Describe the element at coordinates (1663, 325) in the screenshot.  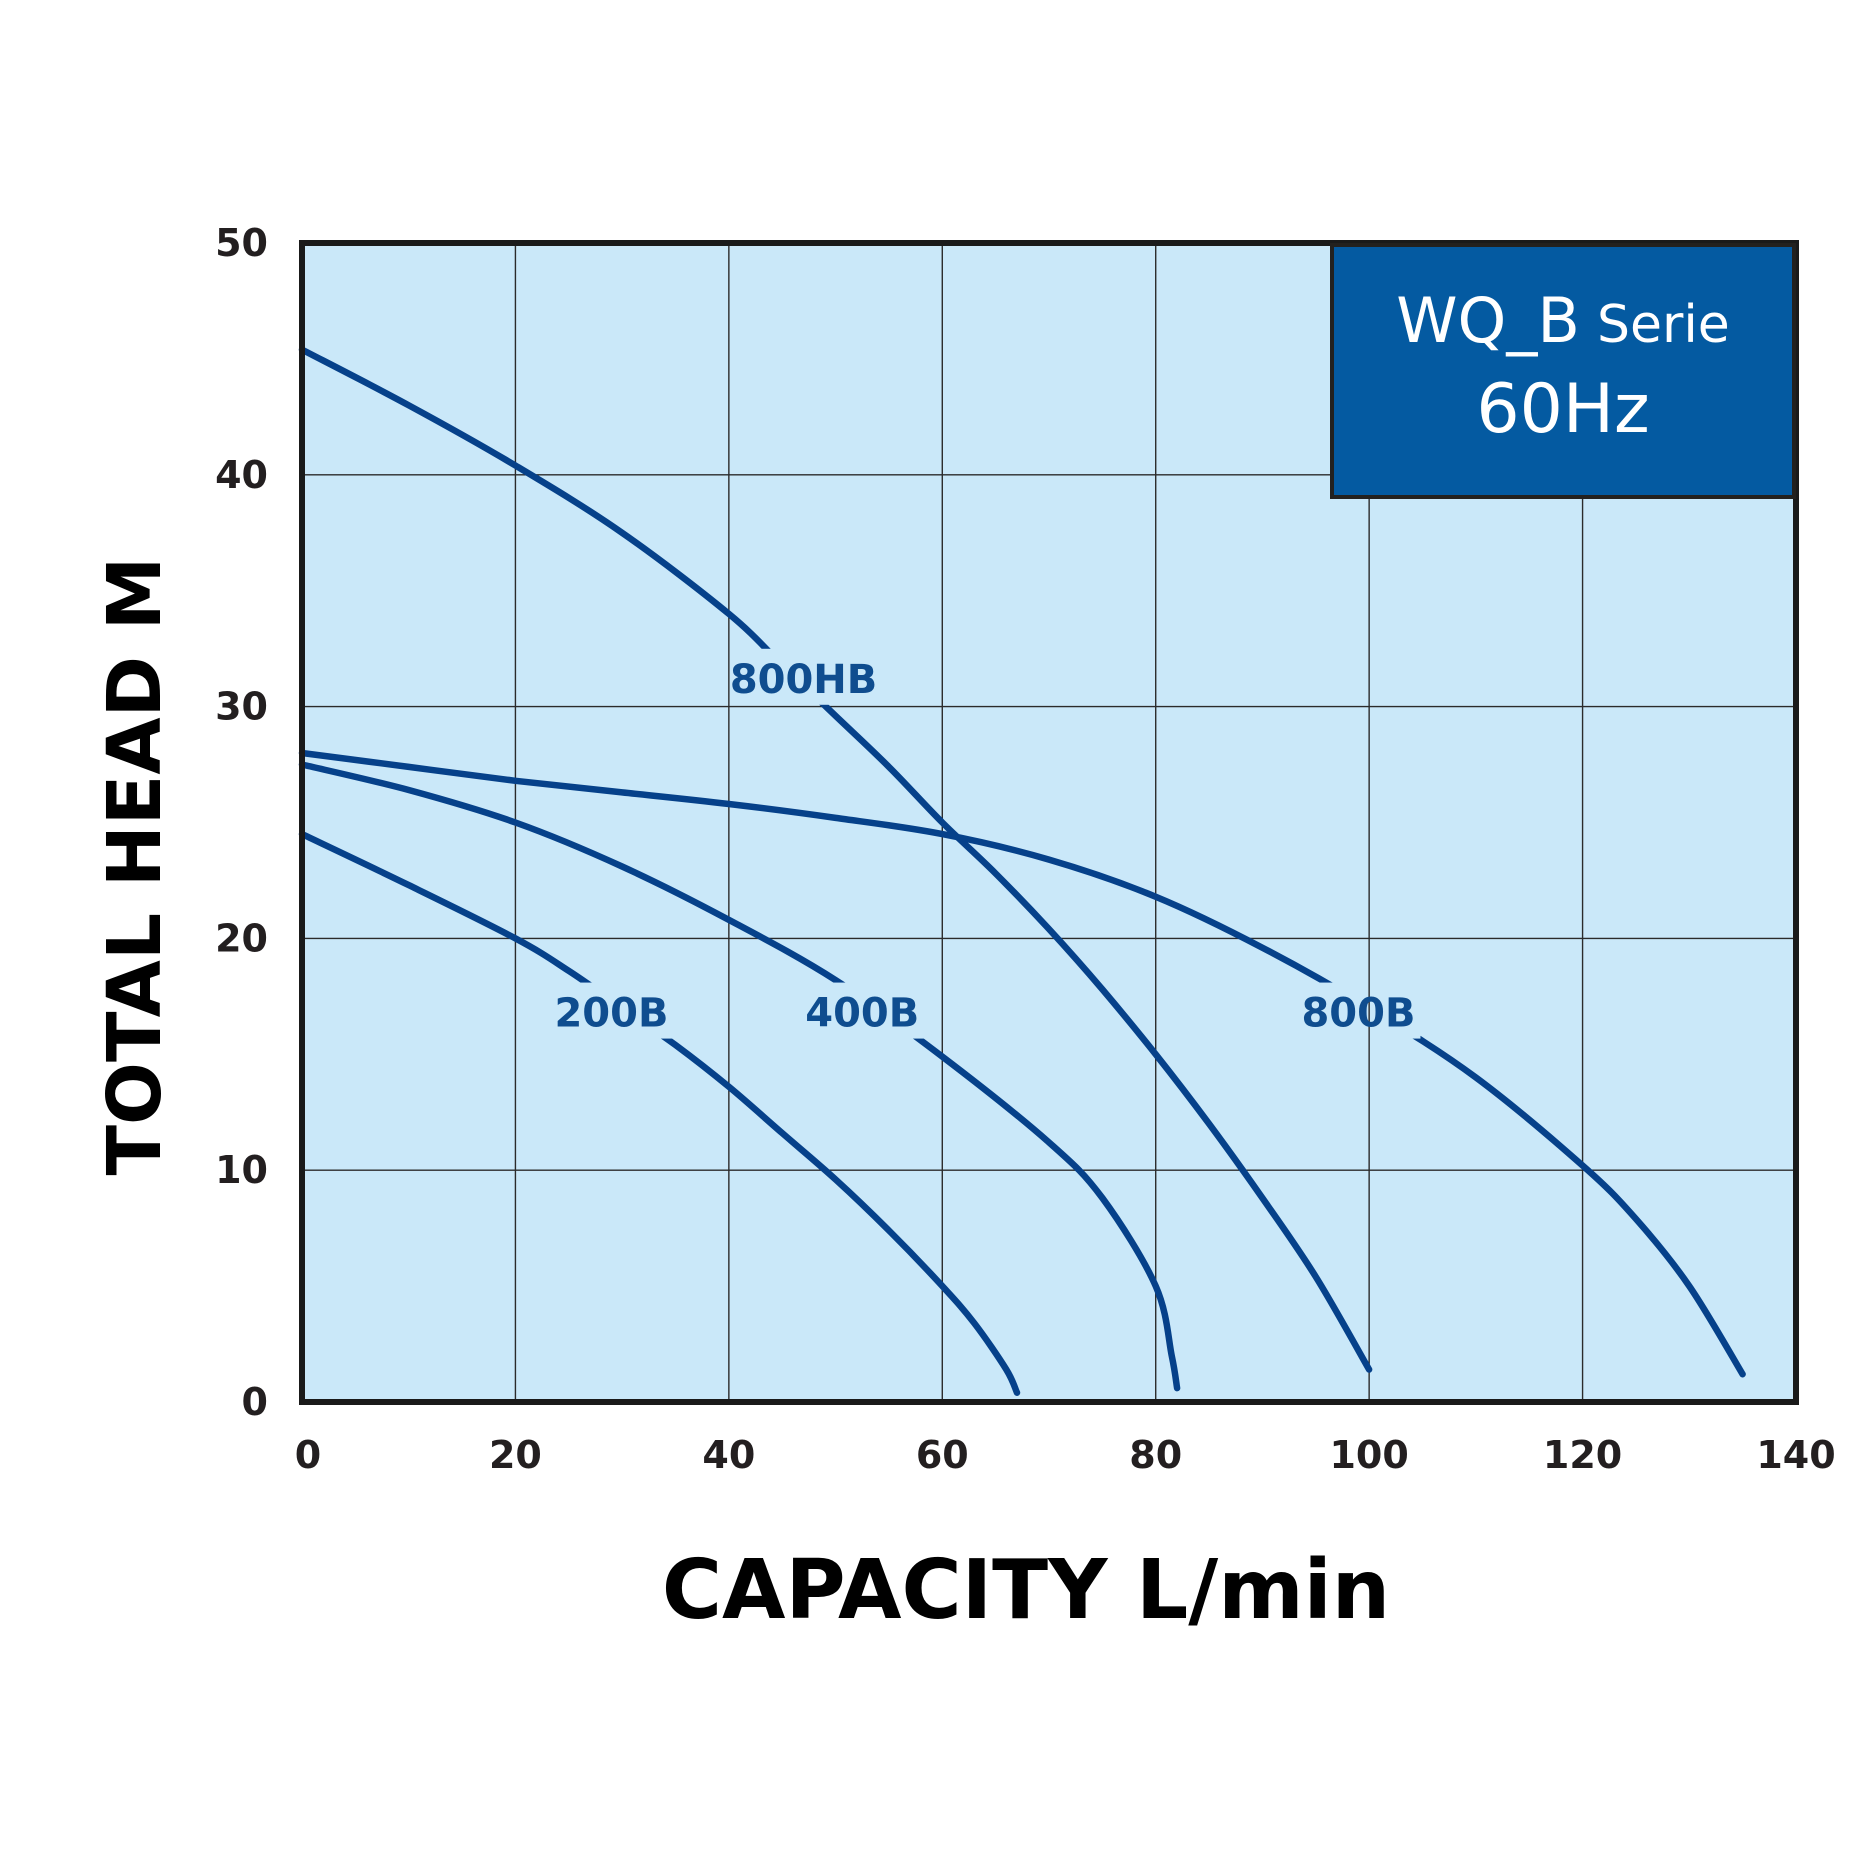
I see `legend-series-suffix: Serie` at that location.